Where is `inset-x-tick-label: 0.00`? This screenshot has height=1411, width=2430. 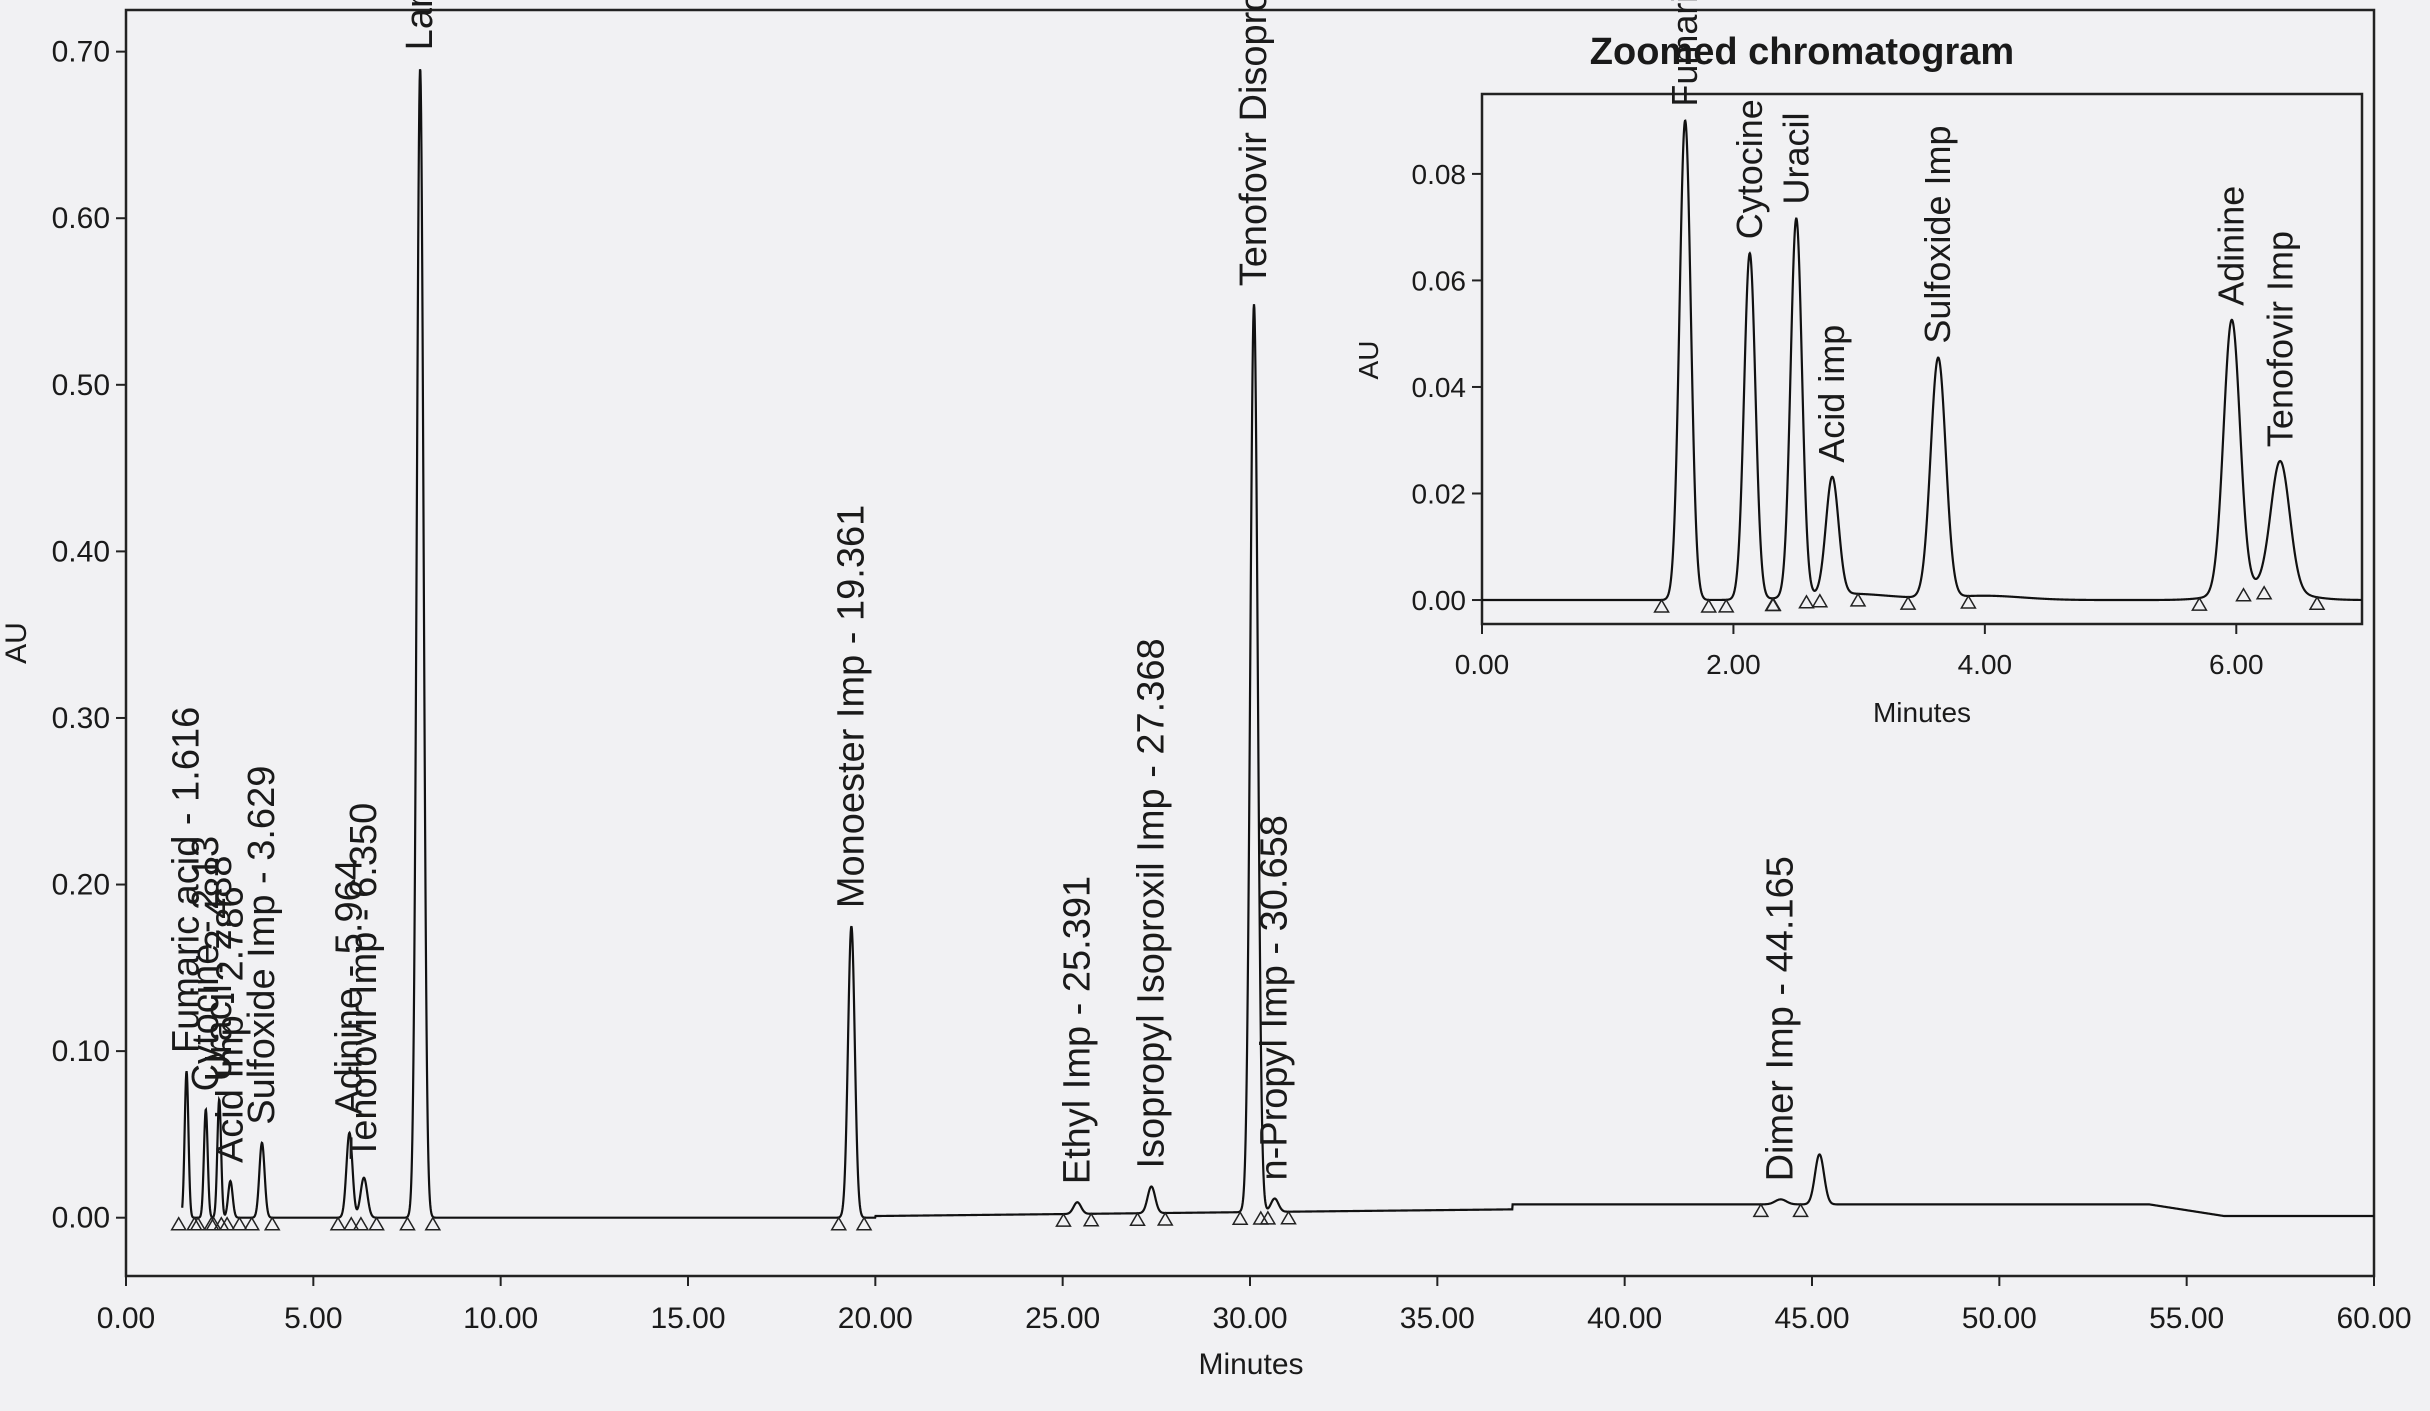 inset-x-tick-label: 0.00 is located at coordinates (1482, 664).